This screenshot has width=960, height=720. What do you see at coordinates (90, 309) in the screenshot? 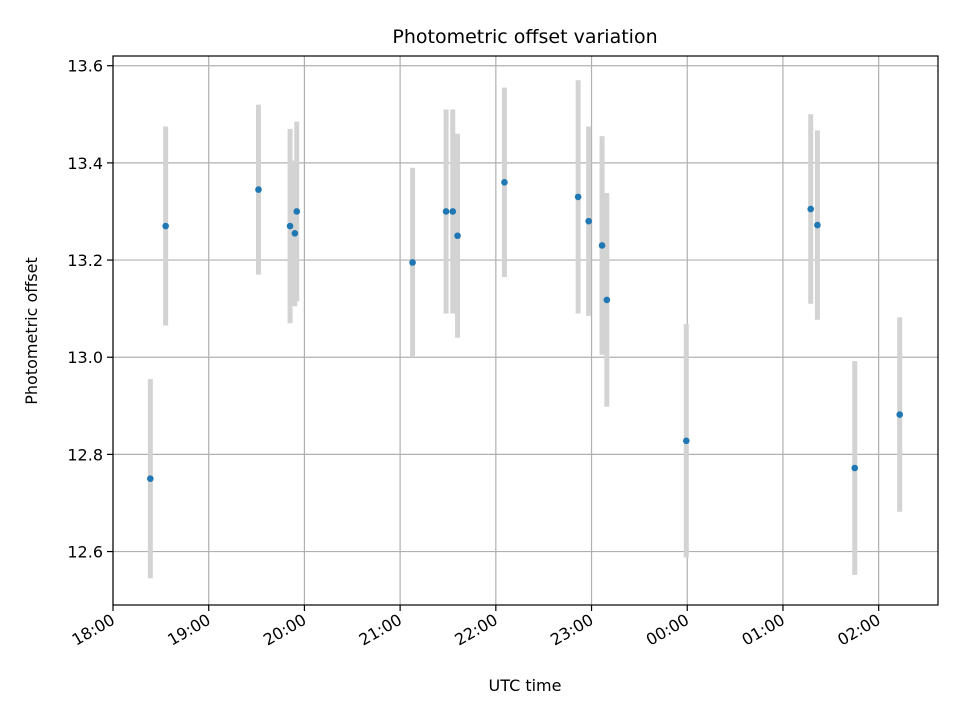
I see `y-axis: 12.6 12.8 13.0 13.2 13.4 13.6` at bounding box center [90, 309].